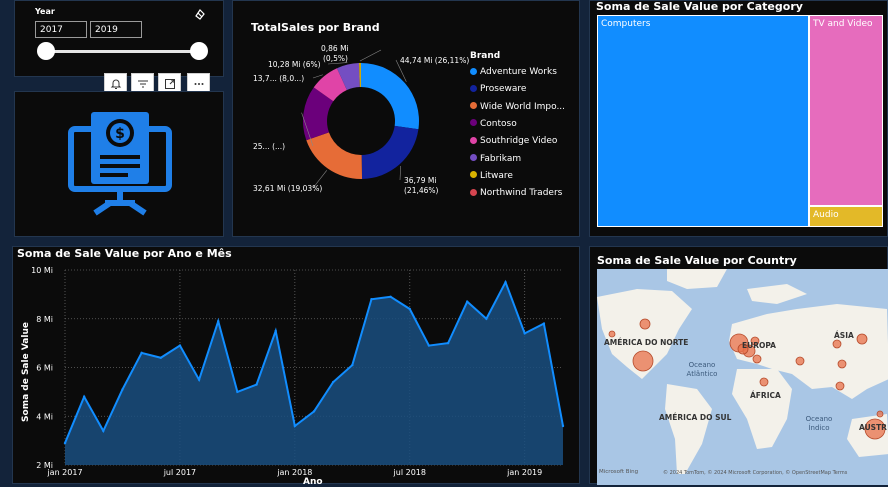  I want to click on donut-data-label-2: 32,61 Mi (19,03%), so click(287, 188).